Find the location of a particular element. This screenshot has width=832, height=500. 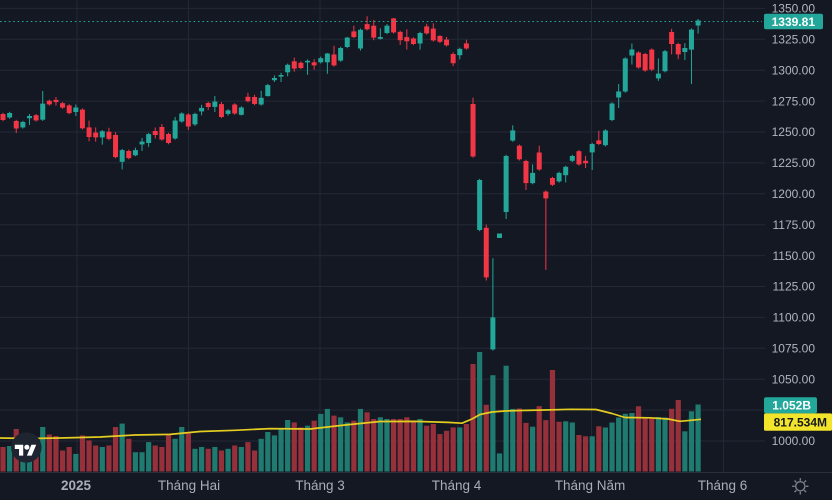

svg-text: 1100.00 is located at coordinates (794, 318).